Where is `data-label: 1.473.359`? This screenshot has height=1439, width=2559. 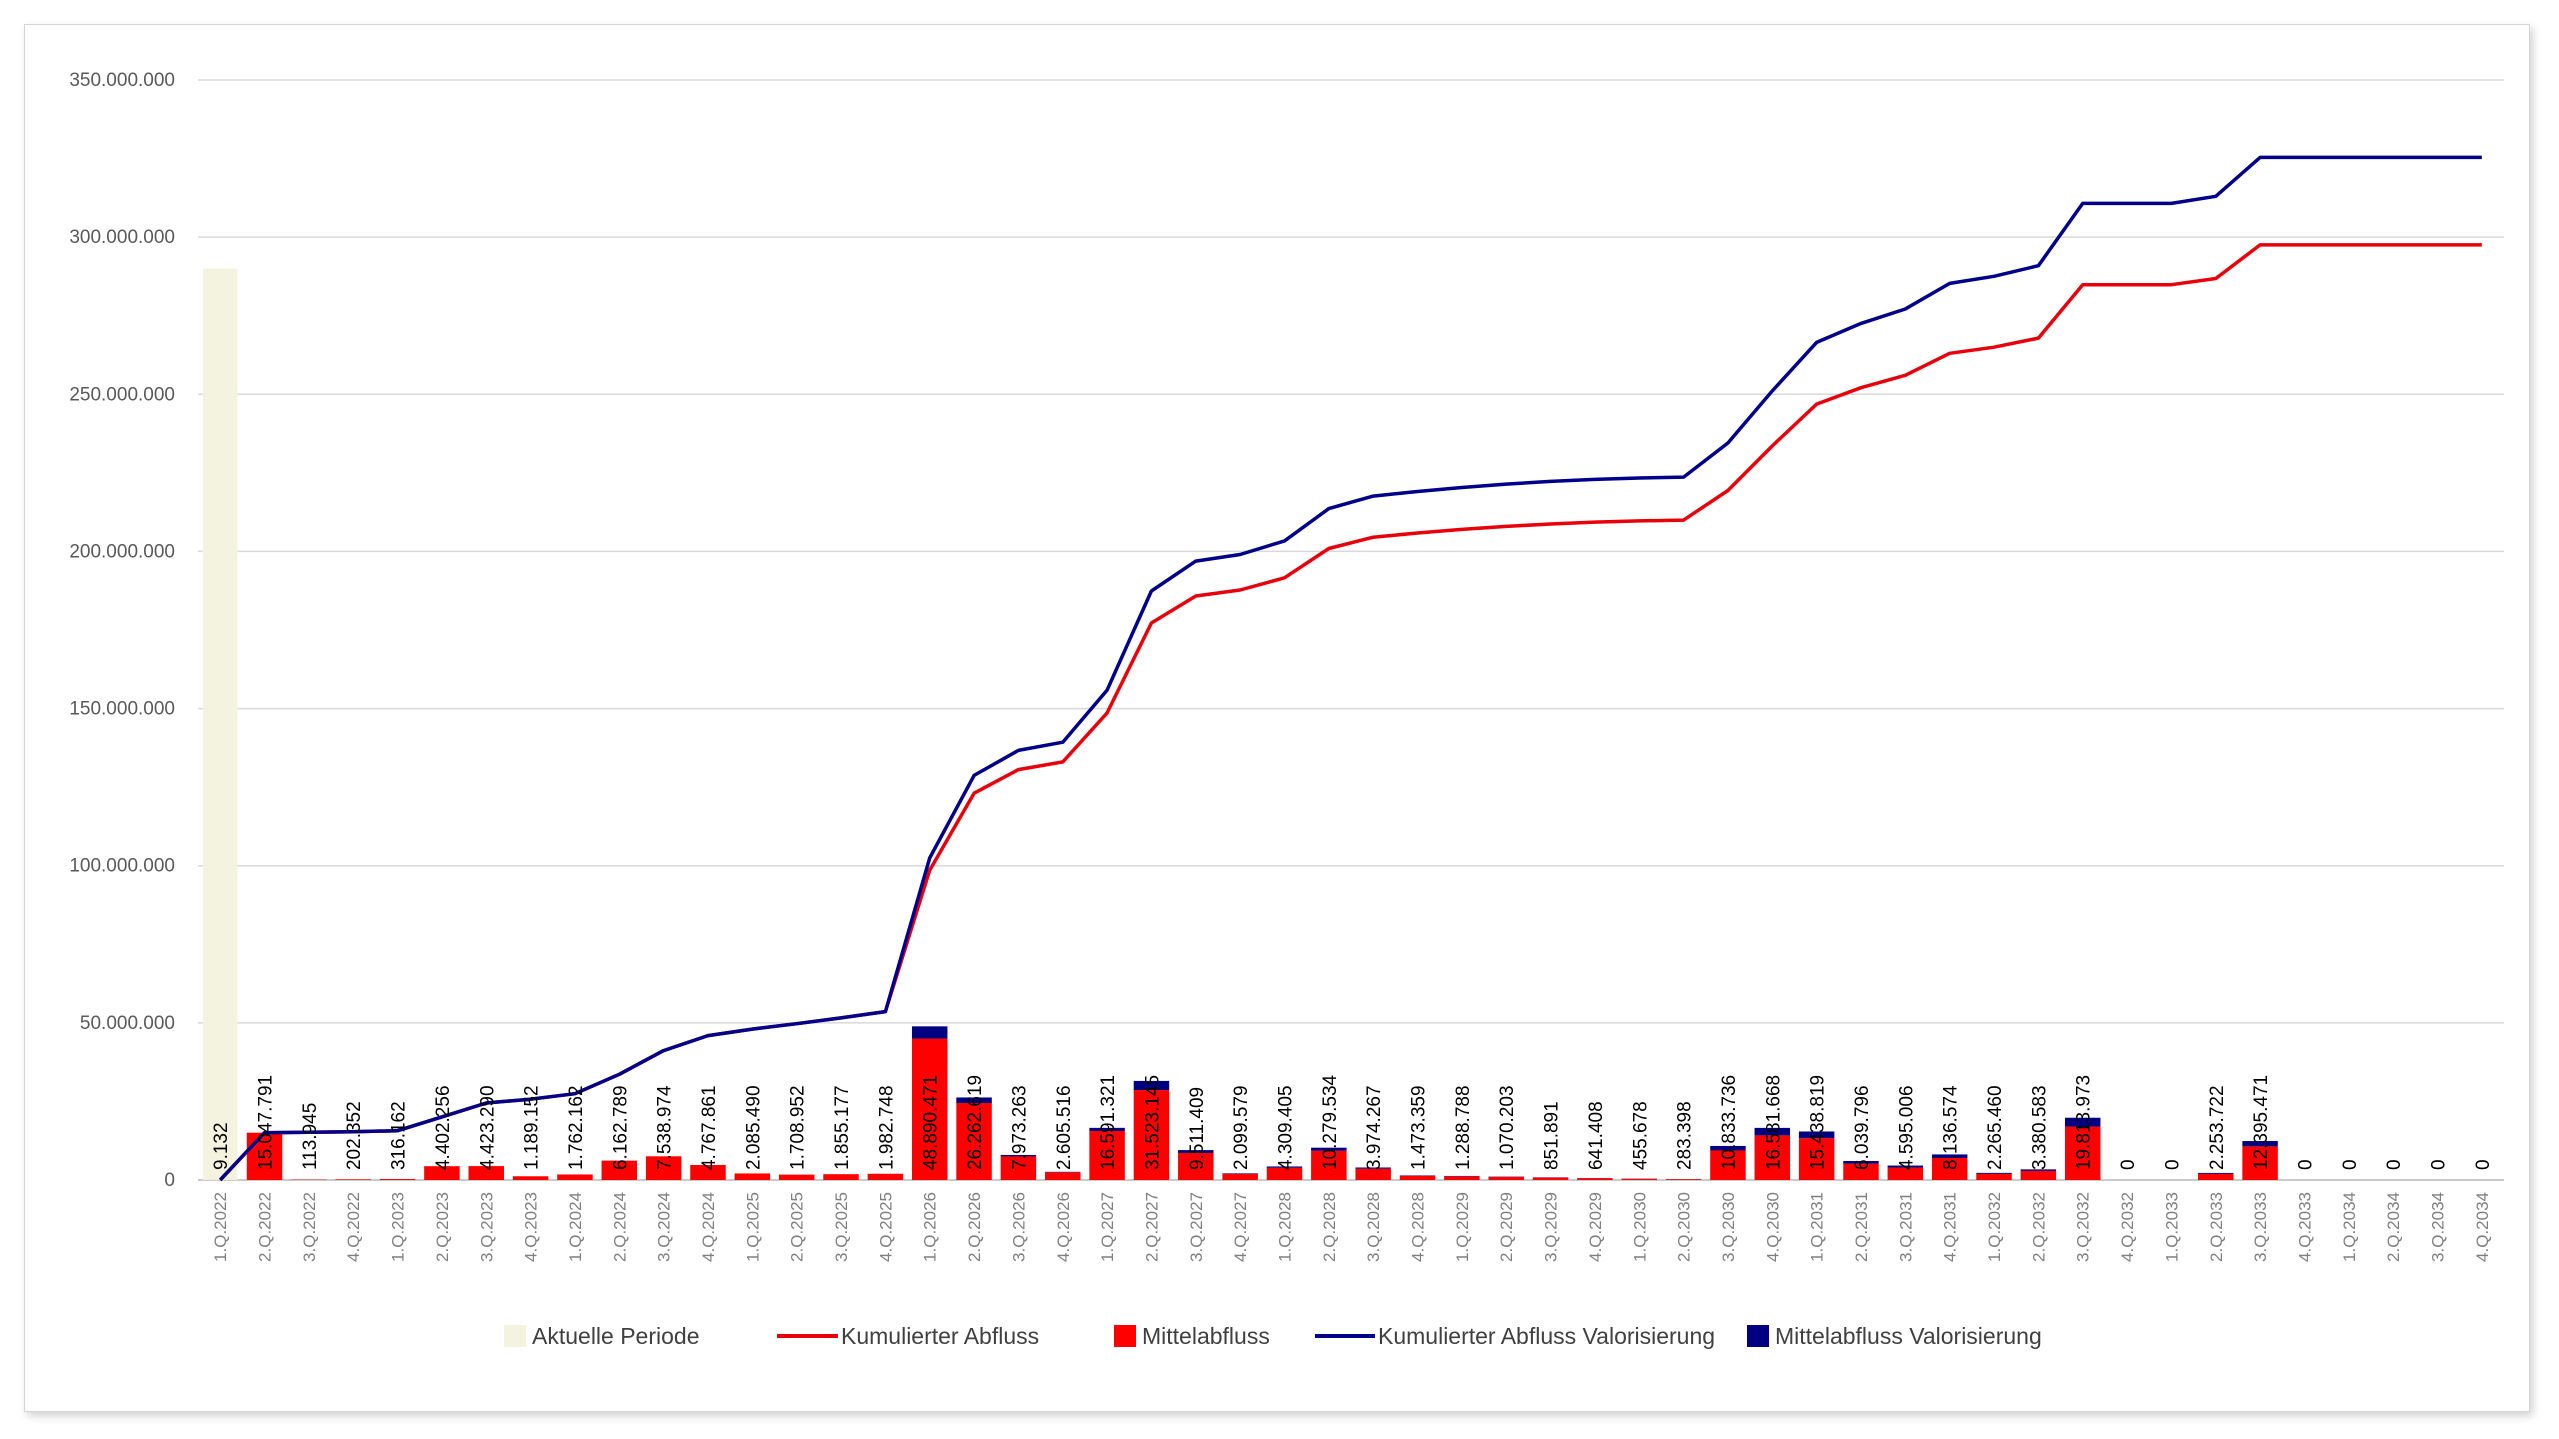 data-label: 1.473.359 is located at coordinates (1419, 1127).